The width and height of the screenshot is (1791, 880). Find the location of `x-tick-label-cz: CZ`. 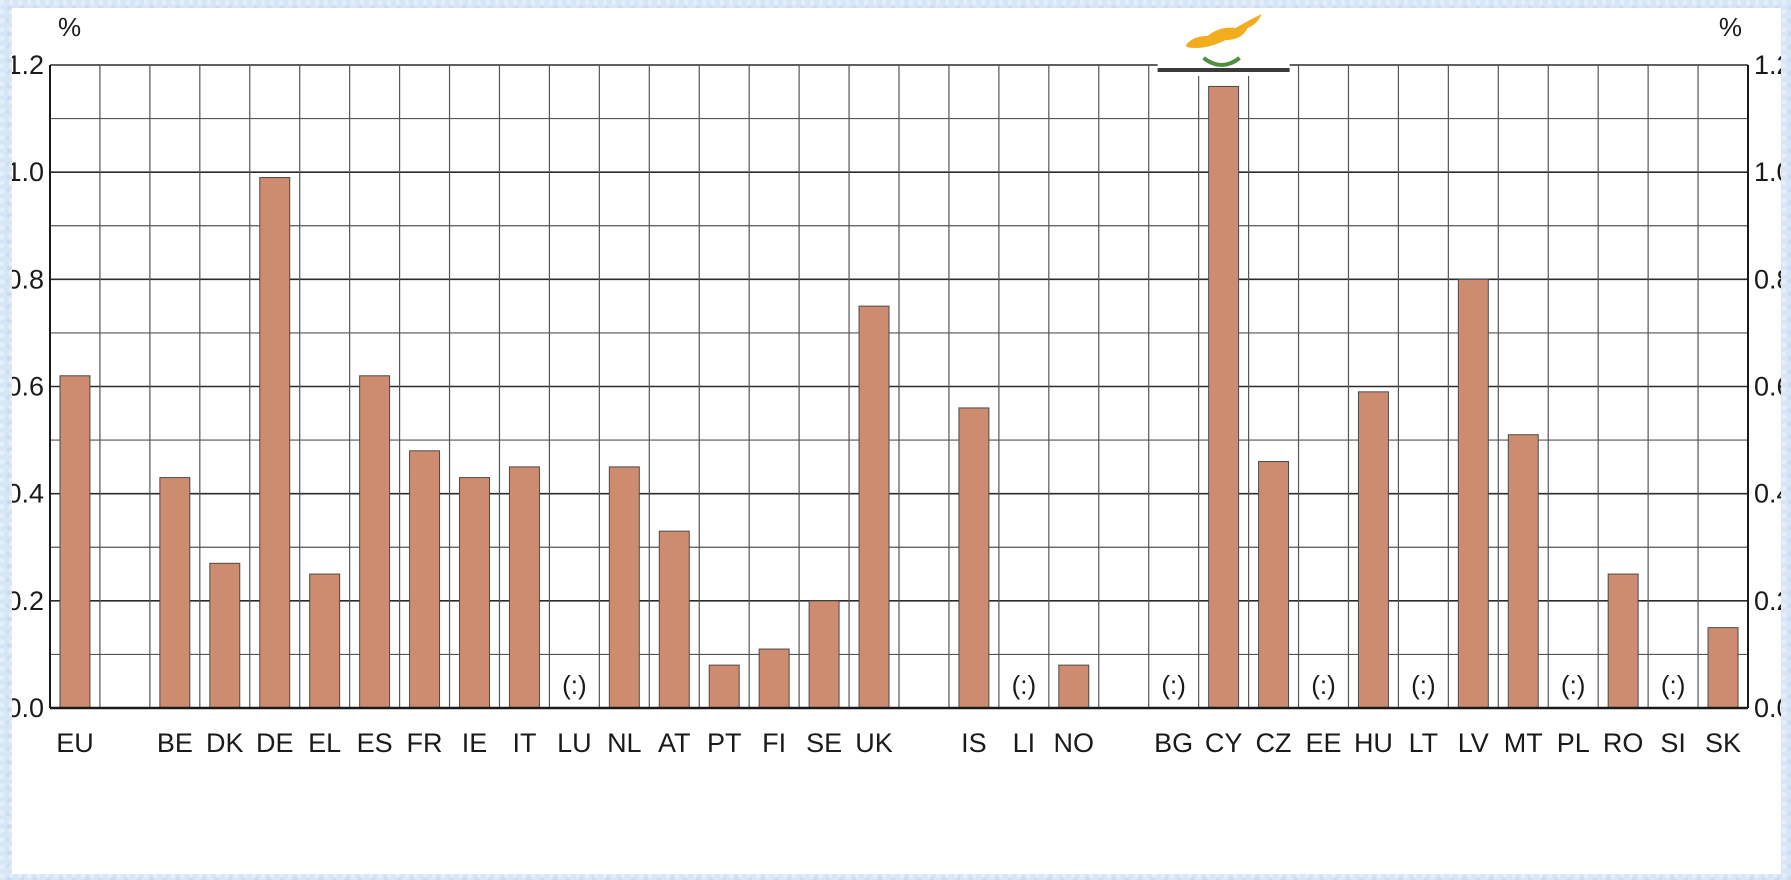

x-tick-label-cz: CZ is located at coordinates (1274, 743).